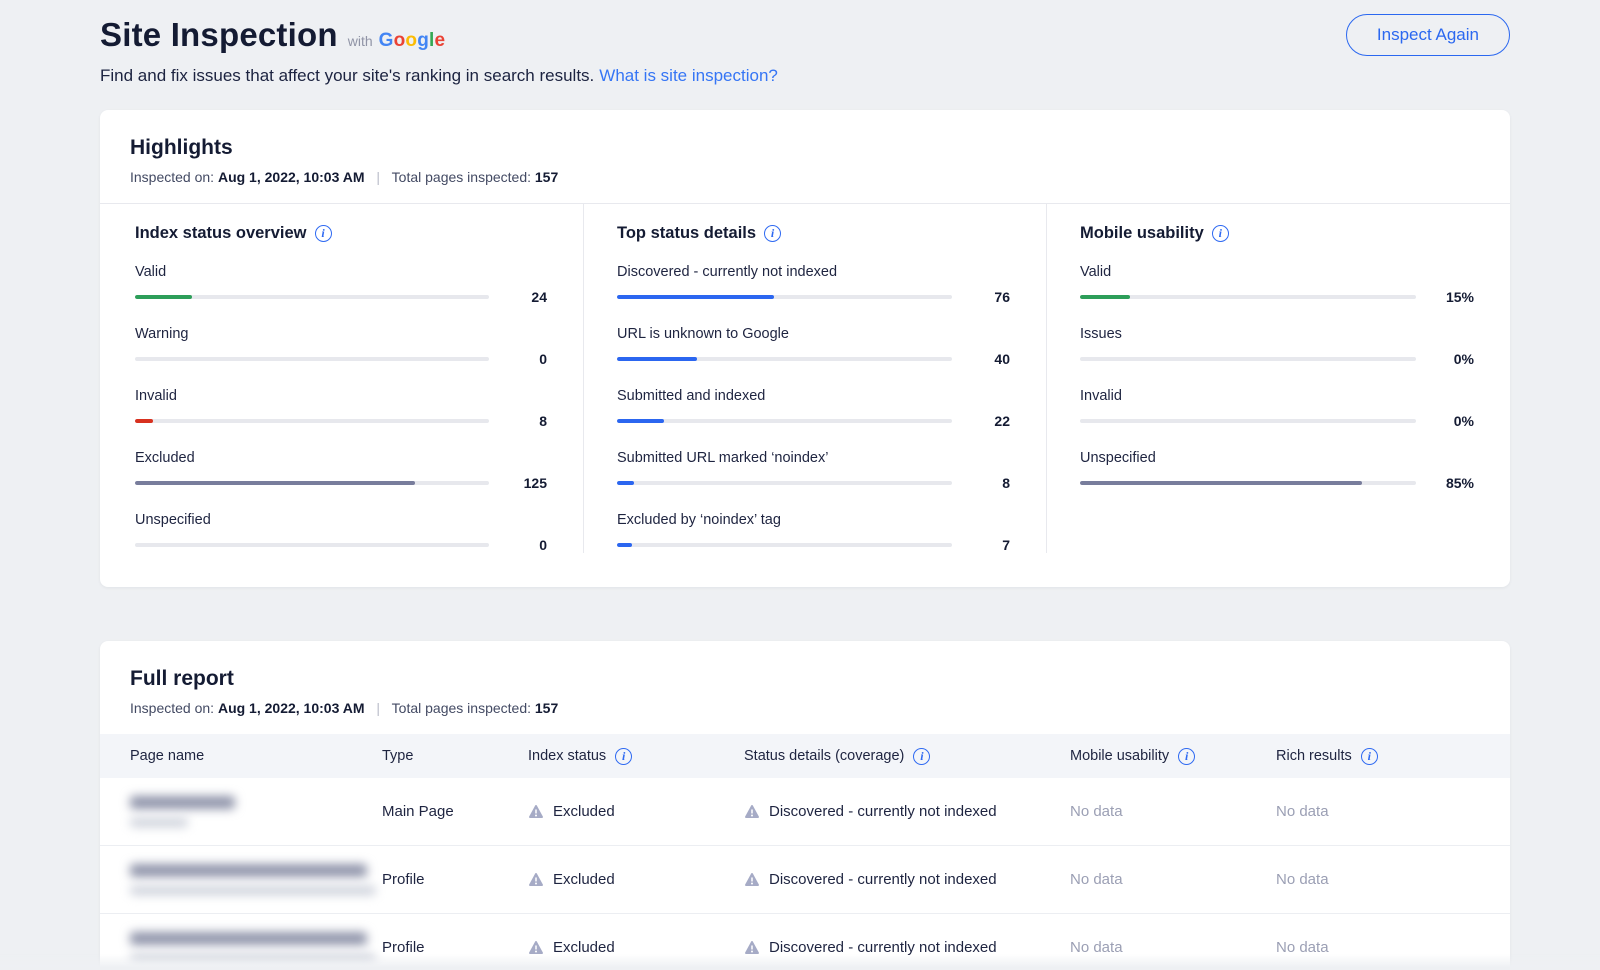  I want to click on metric-row: Invalid 8, so click(341, 408).